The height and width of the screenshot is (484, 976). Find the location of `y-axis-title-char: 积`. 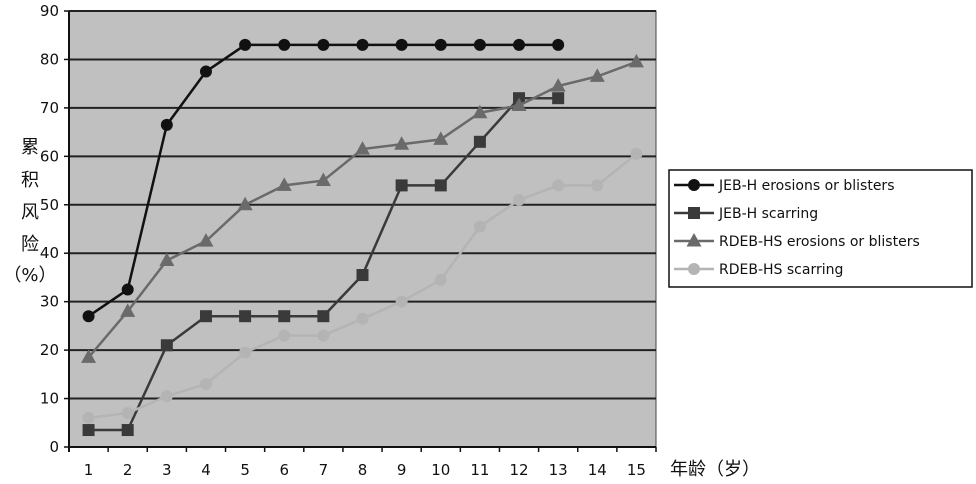

y-axis-title-char: 积 is located at coordinates (30, 180).